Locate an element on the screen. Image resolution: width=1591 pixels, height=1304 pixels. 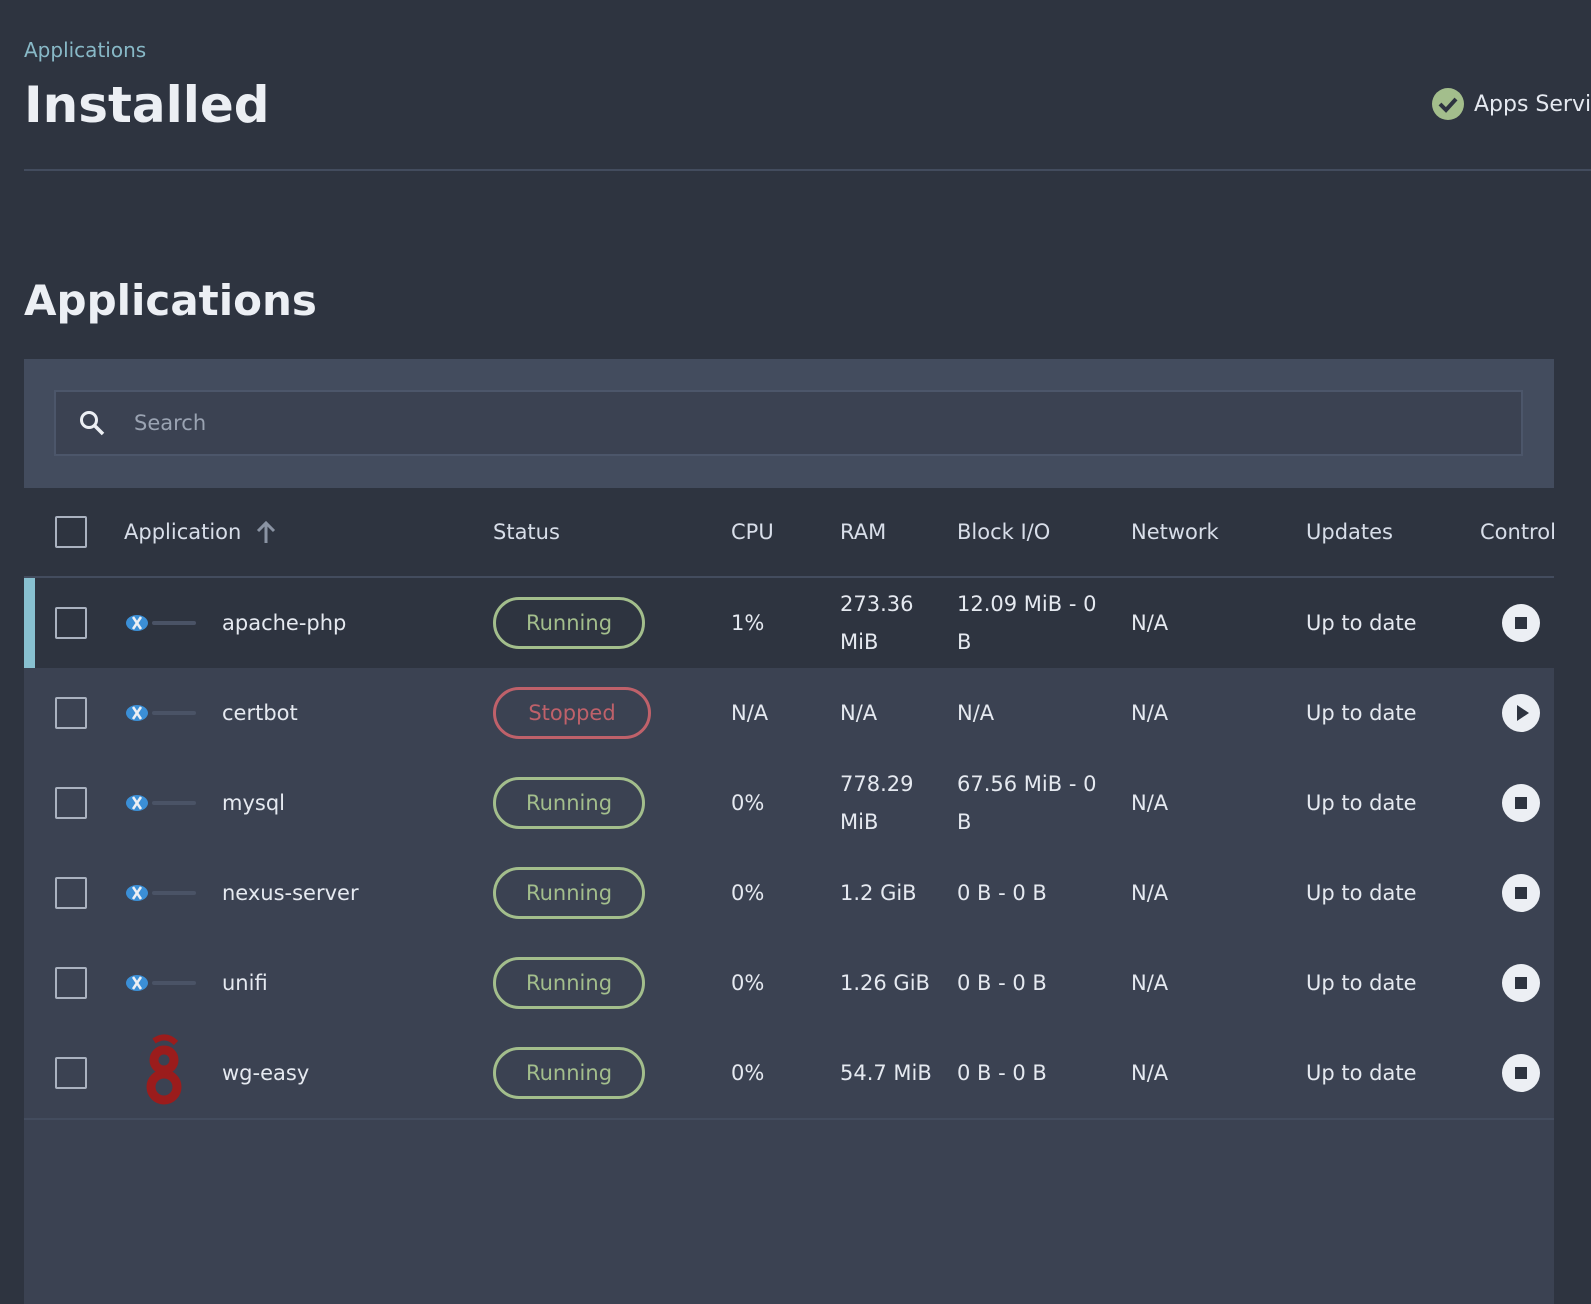
block-io: 67.56 MiB - 0 B is located at coordinates (1027, 803).